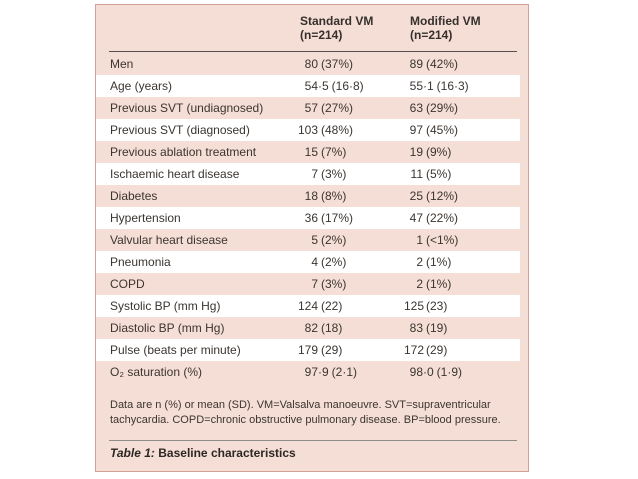  What do you see at coordinates (175, 350) in the screenshot?
I see `row-label: Pulse (beats per minute)` at bounding box center [175, 350].